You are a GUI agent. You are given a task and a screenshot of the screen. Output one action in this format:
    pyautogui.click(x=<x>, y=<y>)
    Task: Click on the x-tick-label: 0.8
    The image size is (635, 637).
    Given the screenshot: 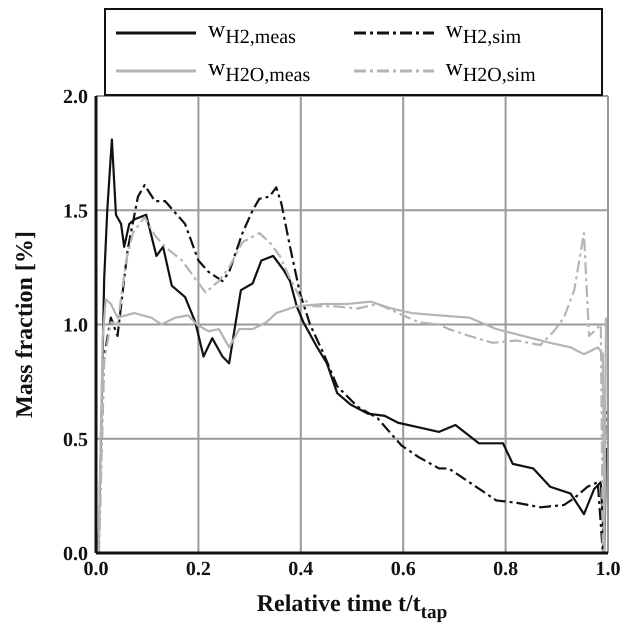 What is the action you would take?
    pyautogui.click(x=505, y=569)
    